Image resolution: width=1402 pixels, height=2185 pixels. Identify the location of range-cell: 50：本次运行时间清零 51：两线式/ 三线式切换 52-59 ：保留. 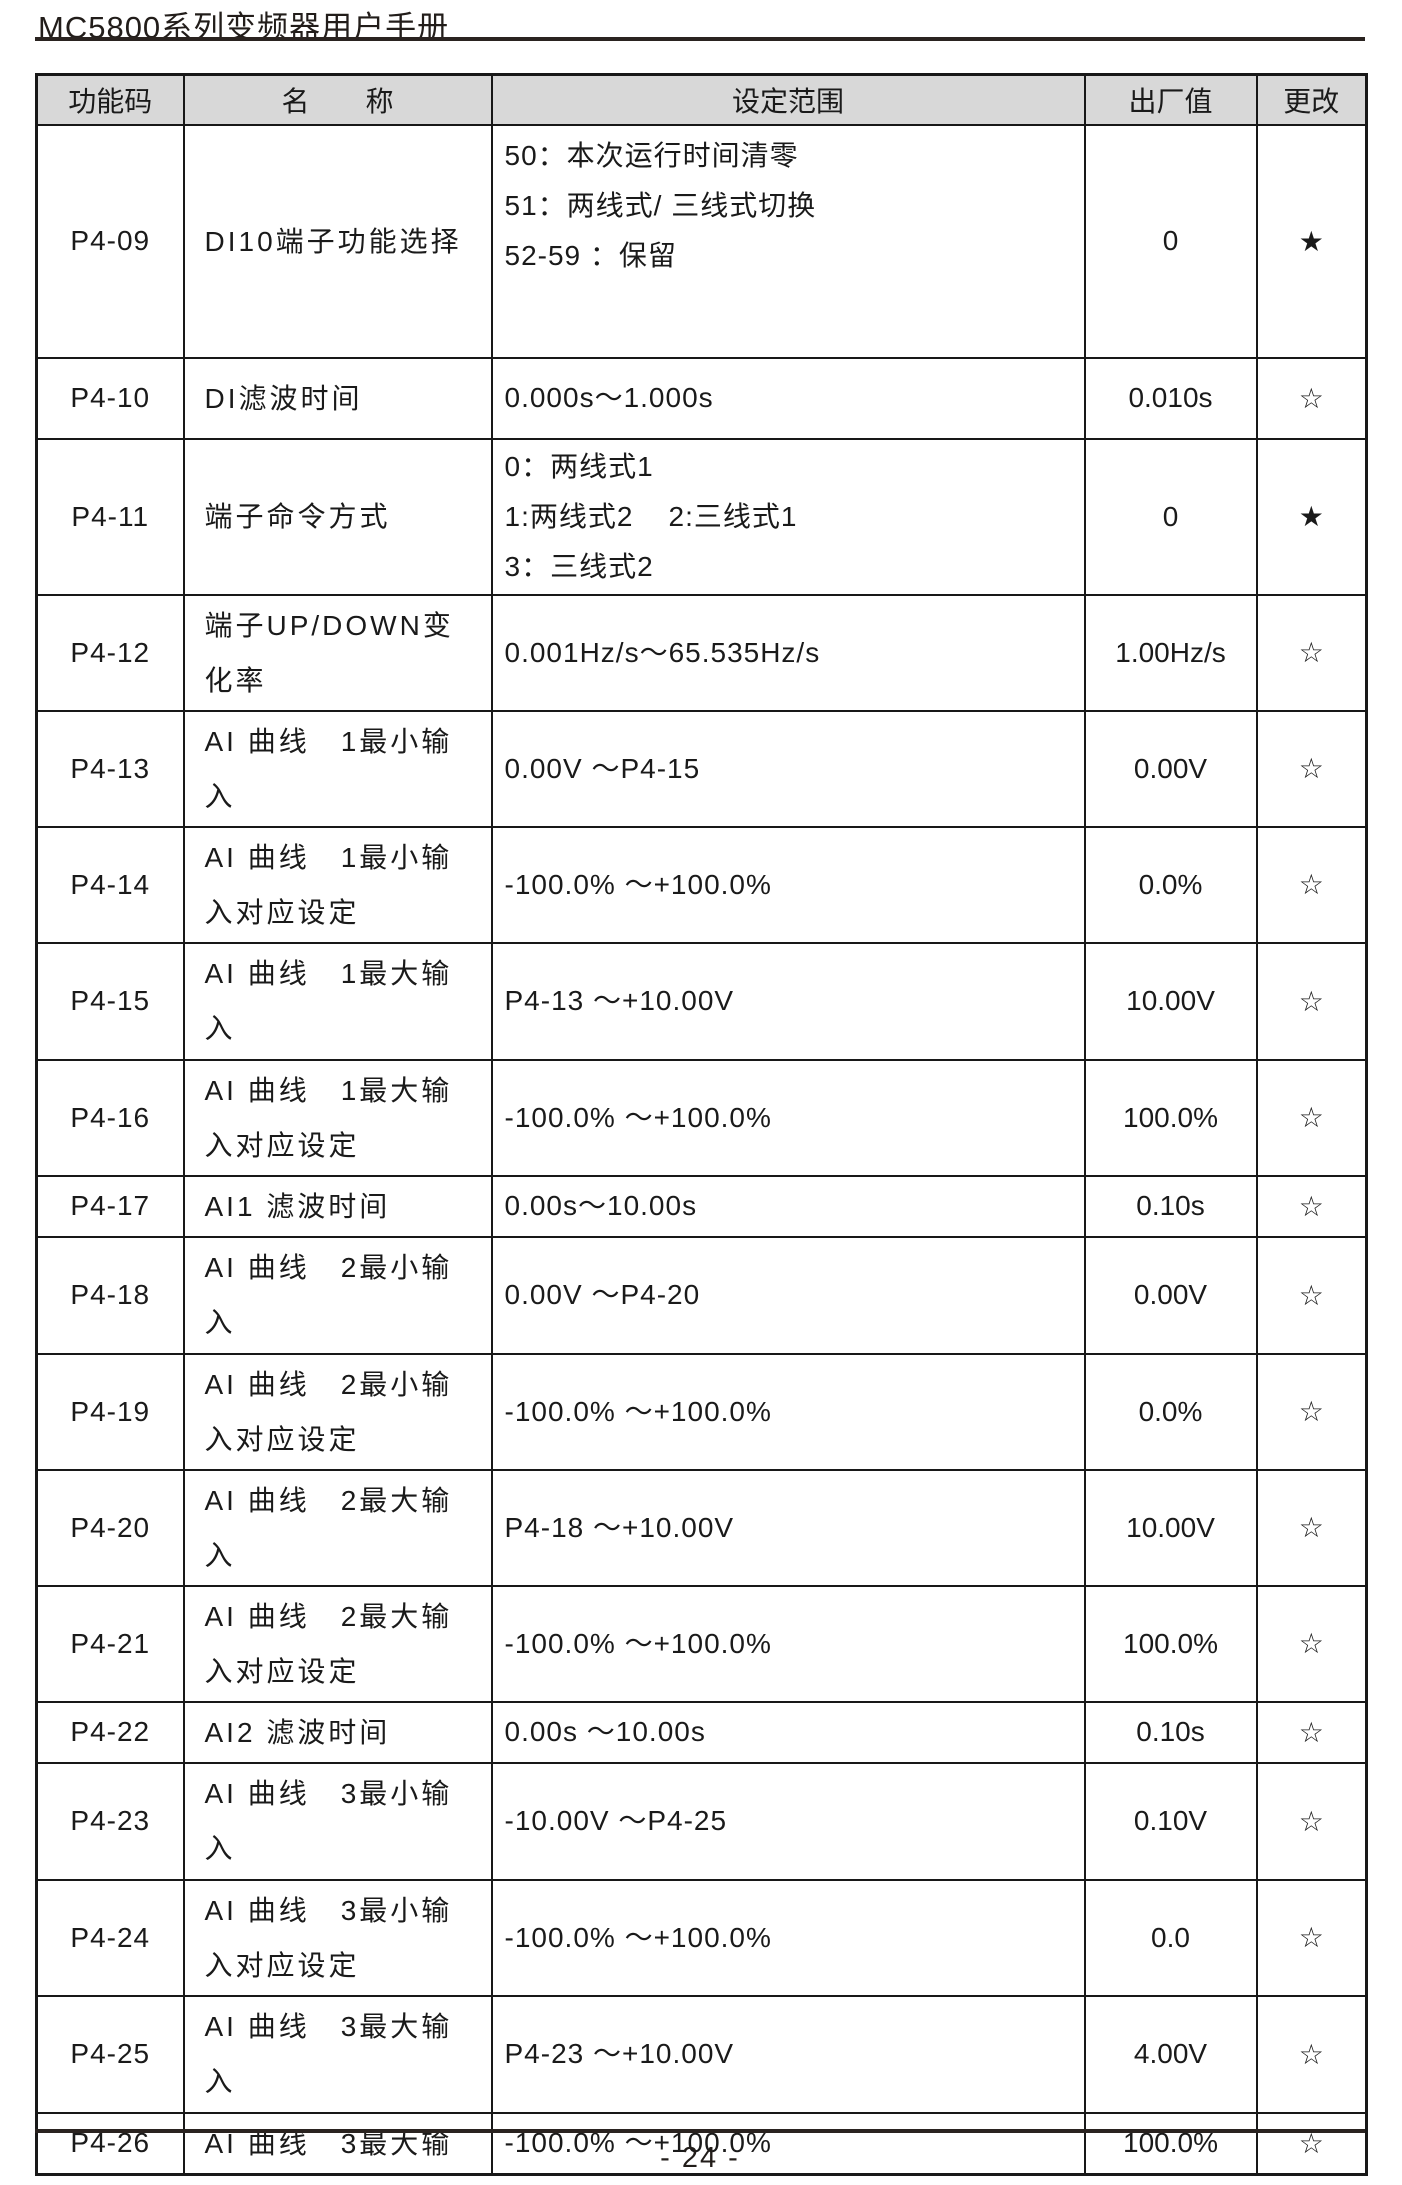
(788, 241).